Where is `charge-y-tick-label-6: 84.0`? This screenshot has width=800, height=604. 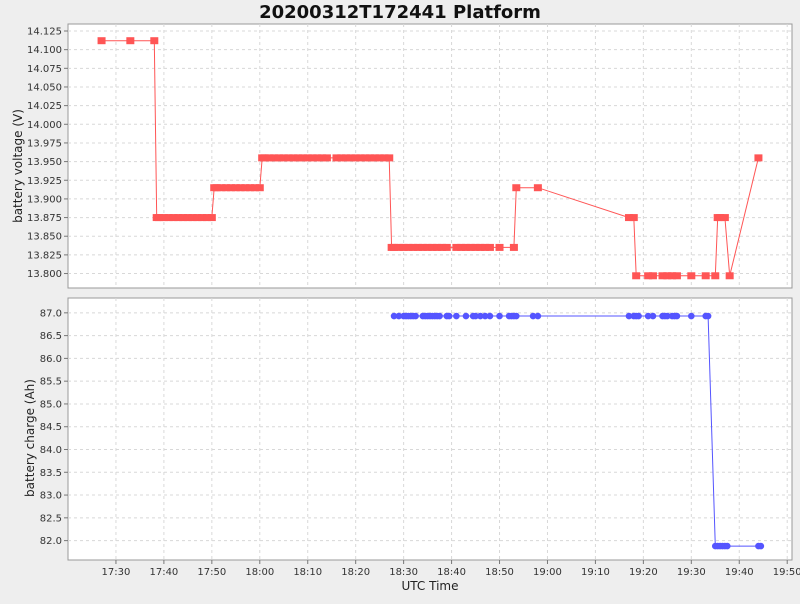 charge-y-tick-label-6: 84.0 is located at coordinates (51, 450).